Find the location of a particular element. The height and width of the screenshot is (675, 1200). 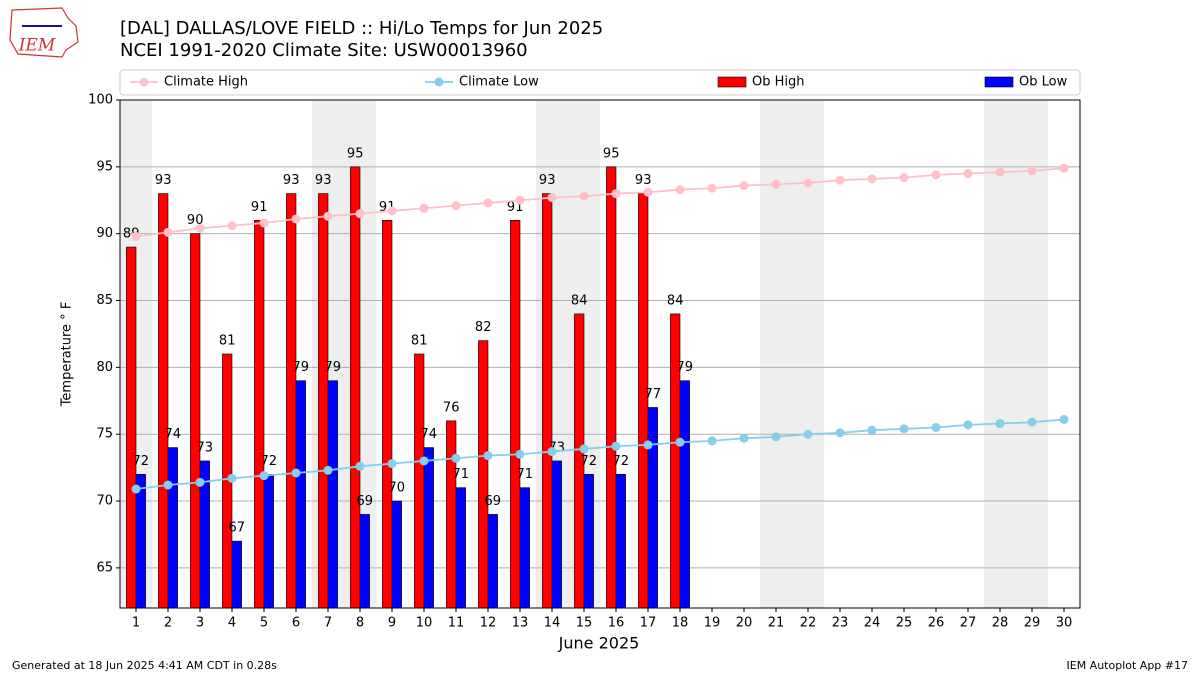

y-tick-label: 100 is located at coordinates (100, 100).